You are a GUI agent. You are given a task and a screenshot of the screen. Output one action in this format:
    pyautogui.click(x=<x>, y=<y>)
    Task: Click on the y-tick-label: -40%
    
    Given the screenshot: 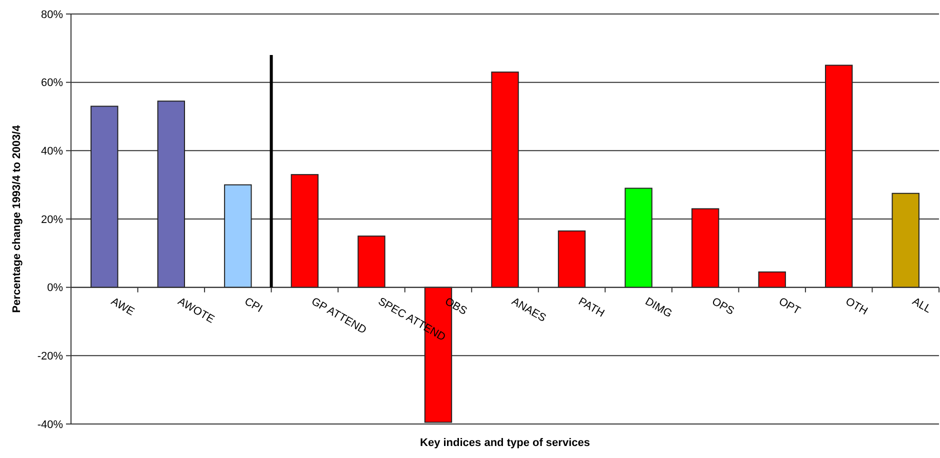 What is the action you would take?
    pyautogui.click(x=50, y=424)
    